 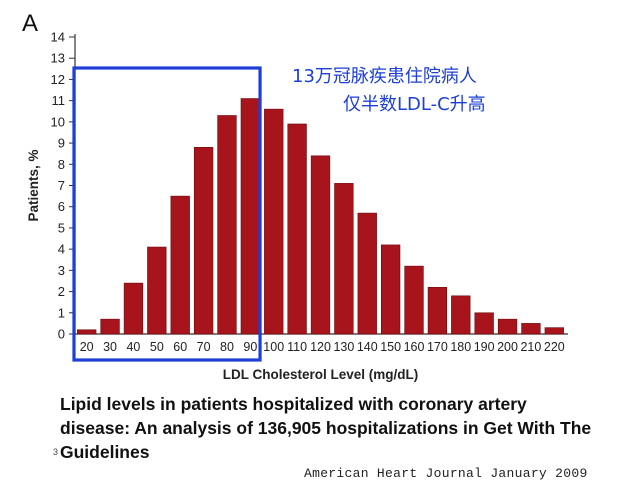 I want to click on y-tick-label: 11, so click(x=59, y=100).